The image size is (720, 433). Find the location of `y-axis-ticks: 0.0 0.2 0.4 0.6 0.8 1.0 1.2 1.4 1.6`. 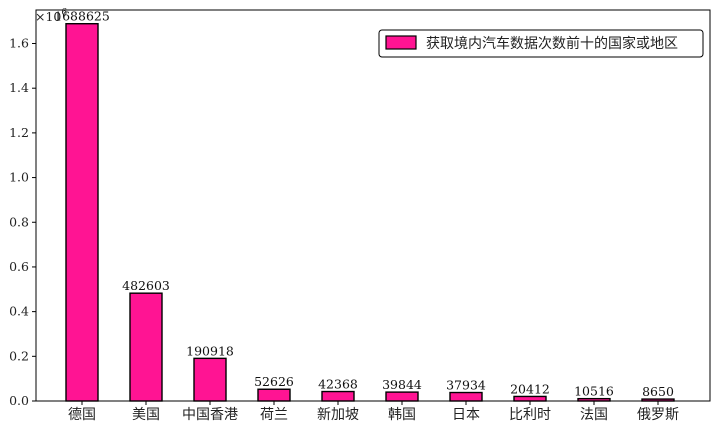

y-axis-ticks: 0.0 0.2 0.4 0.6 0.8 1.0 1.2 1.4 1.6 is located at coordinates (22, 222).